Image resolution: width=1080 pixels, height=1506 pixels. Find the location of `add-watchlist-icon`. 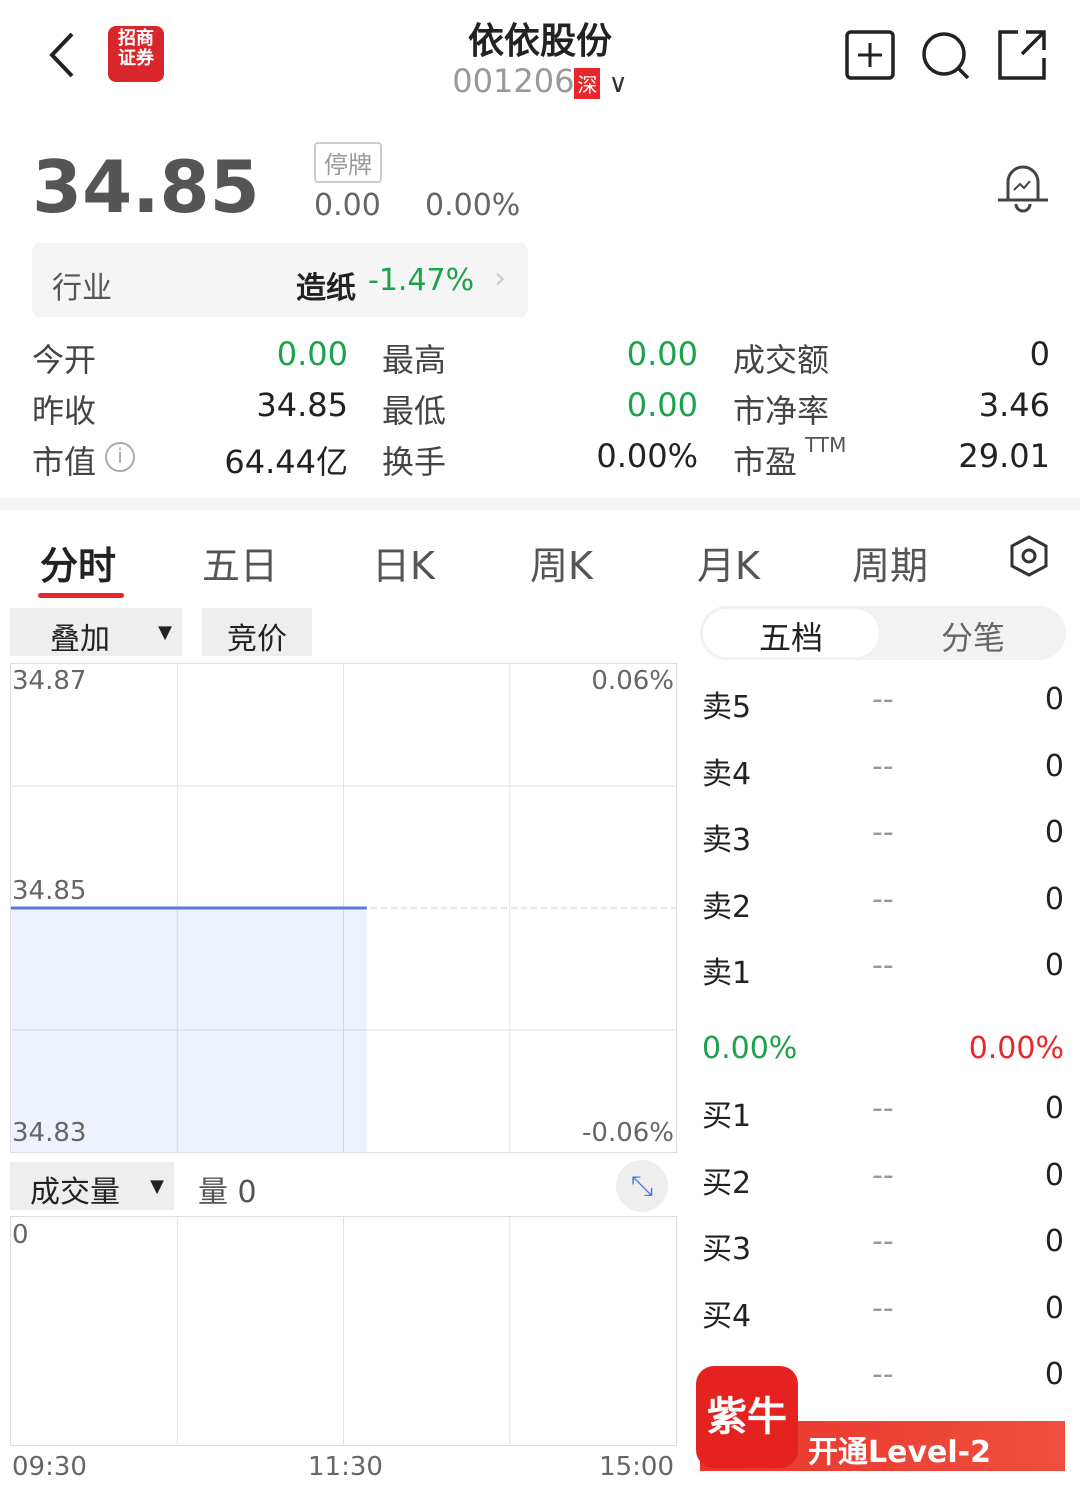

add-watchlist-icon is located at coordinates (871, 56).